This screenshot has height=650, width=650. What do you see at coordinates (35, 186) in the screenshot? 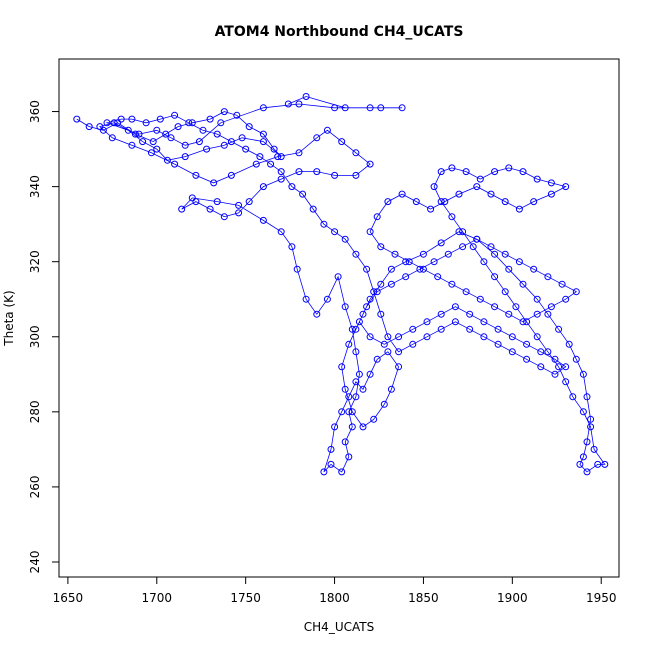
I see `y-tick-label: 340` at bounding box center [35, 186].